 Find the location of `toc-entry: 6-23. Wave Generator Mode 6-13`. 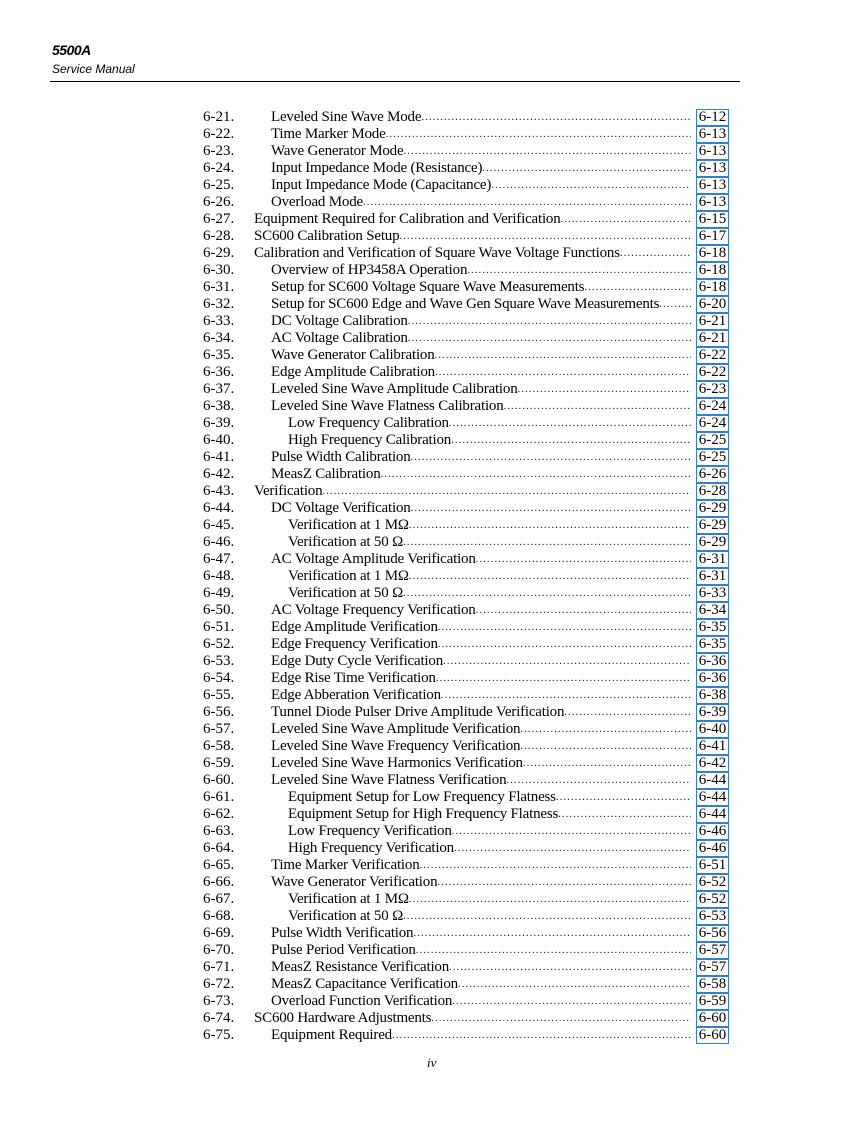

toc-entry: 6-23. Wave Generator Mode 6-13 is located at coordinates (466, 151).